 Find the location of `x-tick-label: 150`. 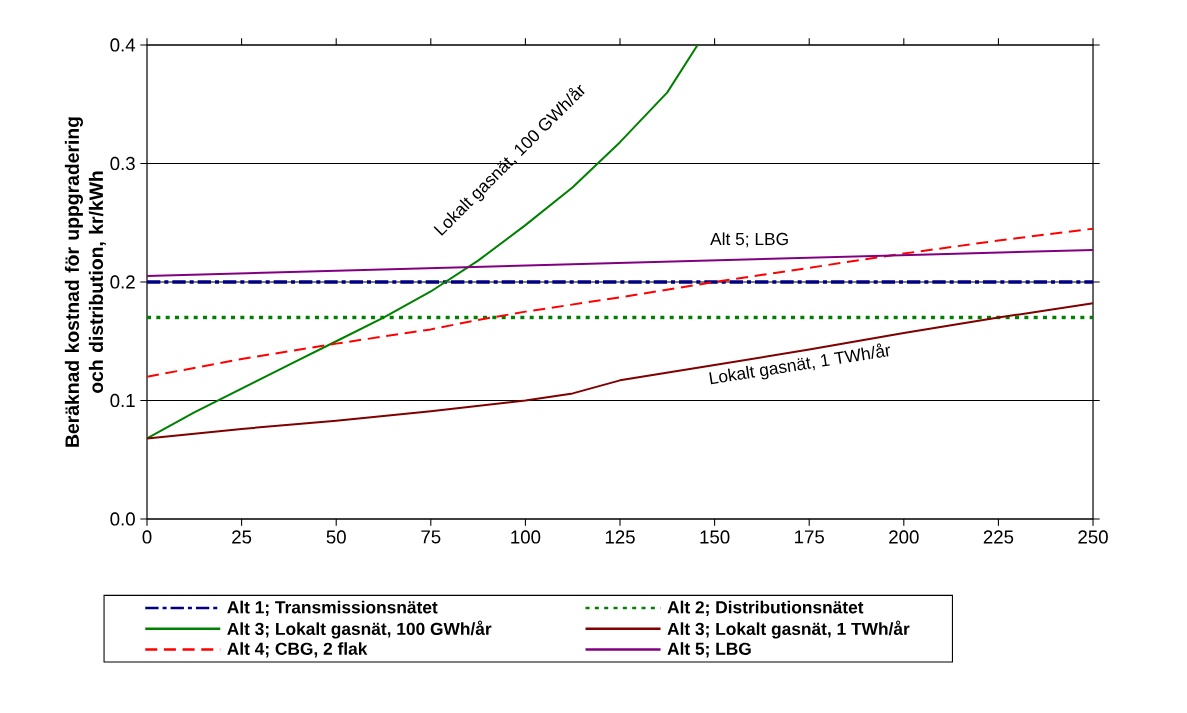

x-tick-label: 150 is located at coordinates (715, 537).